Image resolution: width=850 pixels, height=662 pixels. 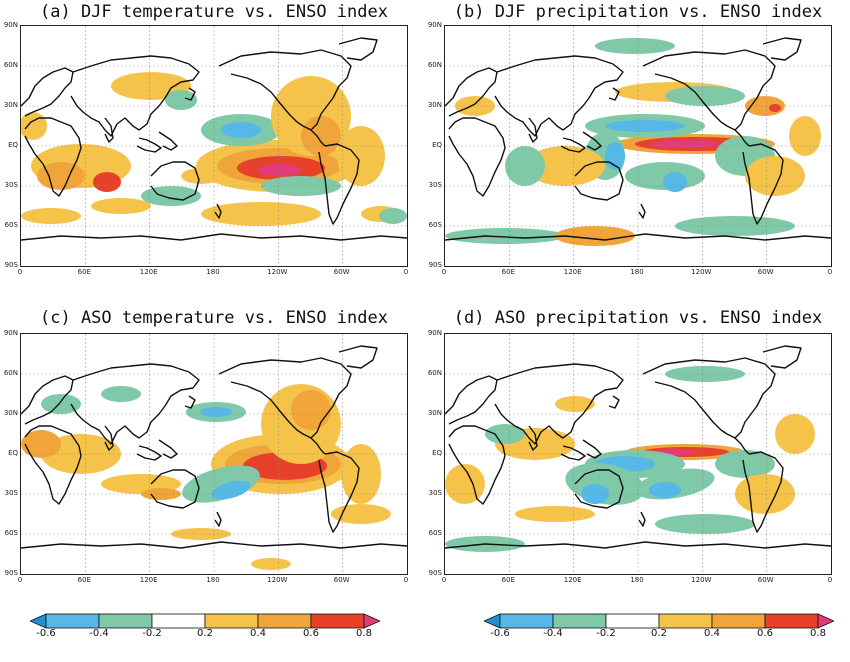 I want to click on colorbar-tick-label: 0.8, so click(x=818, y=633).